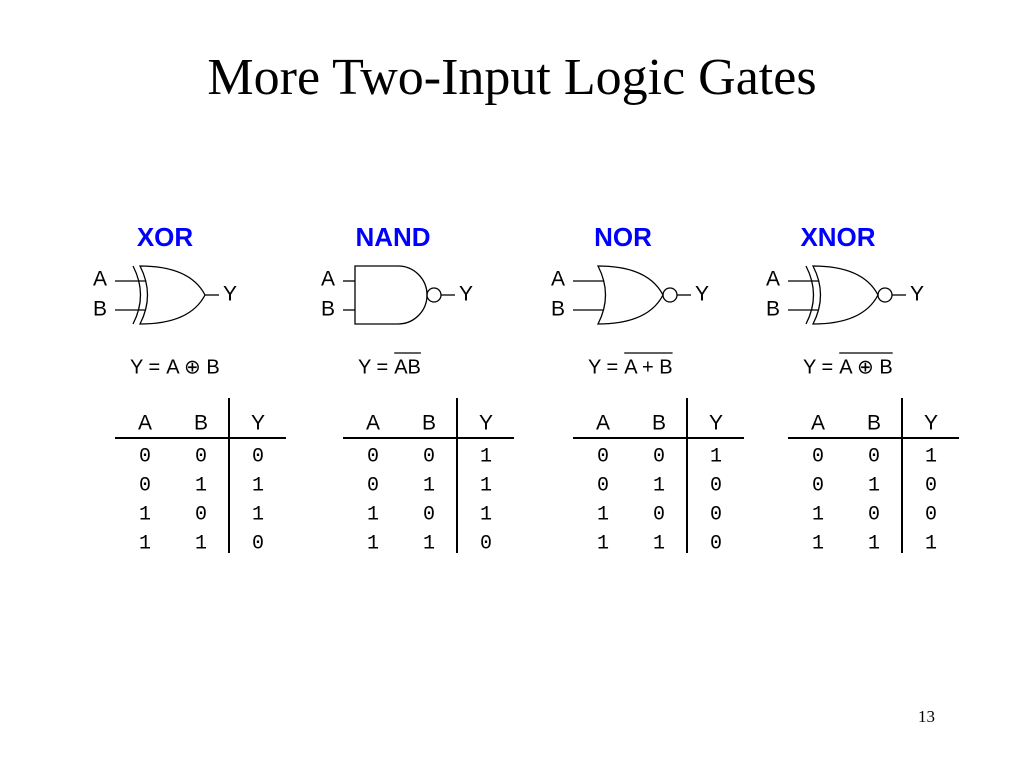 The width and height of the screenshot is (1024, 768). What do you see at coordinates (837, 237) in the screenshot?
I see `gate-name: XNOR` at bounding box center [837, 237].